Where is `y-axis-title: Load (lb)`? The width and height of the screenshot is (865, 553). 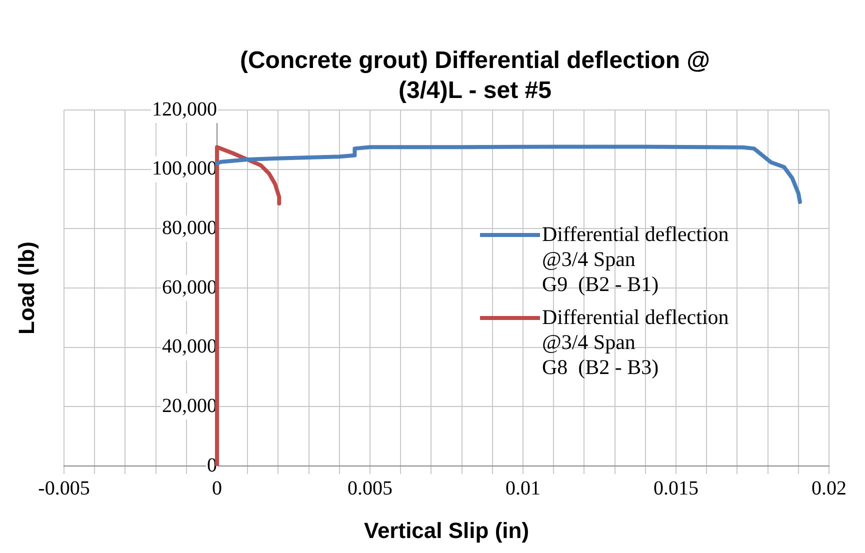
y-axis-title: Load (lb) is located at coordinates (26, 288).